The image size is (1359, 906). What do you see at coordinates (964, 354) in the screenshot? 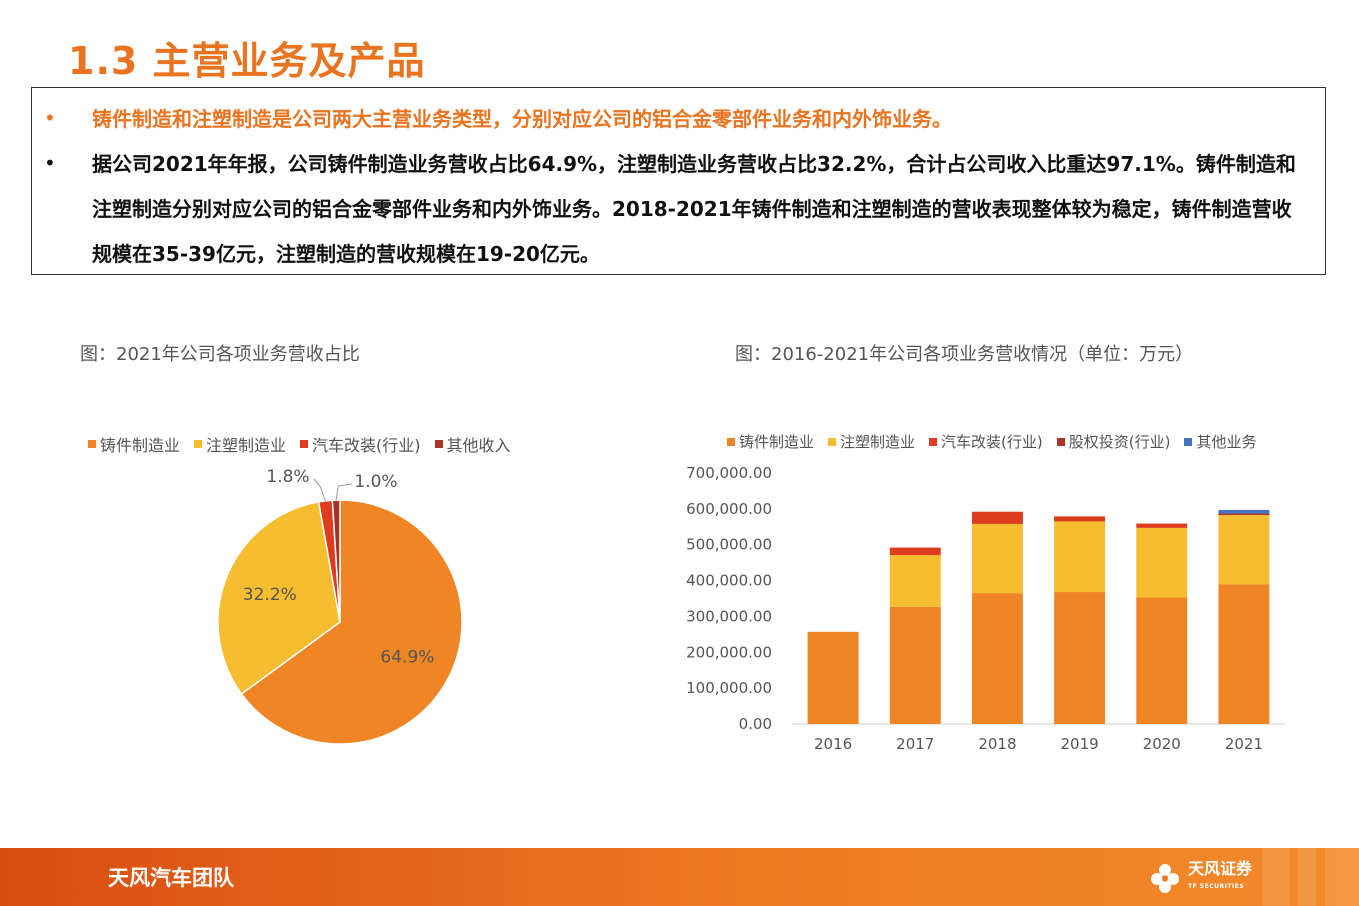
I see `bar-chart-title: 图：2016-2021年公司各项业务营收情况（单位：万元）` at bounding box center [964, 354].